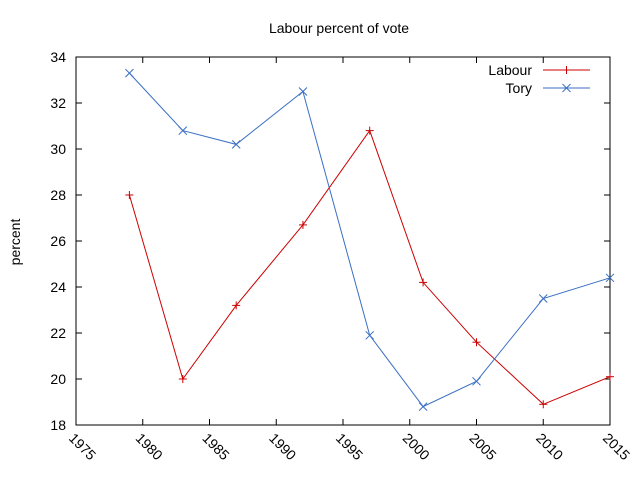 The width and height of the screenshot is (640, 480). What do you see at coordinates (58, 425) in the screenshot?
I see `y-tick-label: 18` at bounding box center [58, 425].